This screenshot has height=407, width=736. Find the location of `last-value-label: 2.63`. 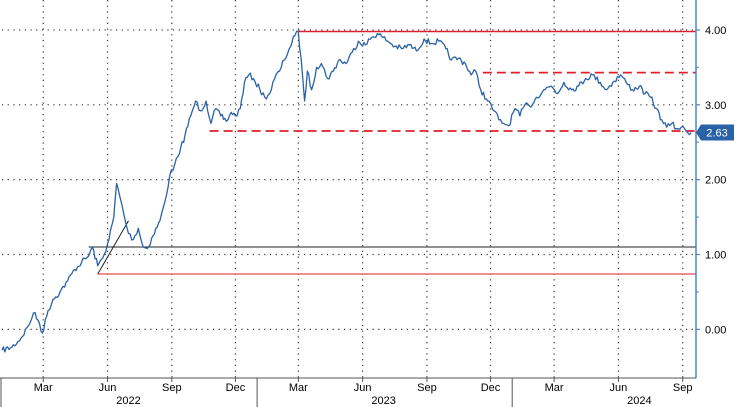

last-value-label: 2.63 is located at coordinates (716, 133).